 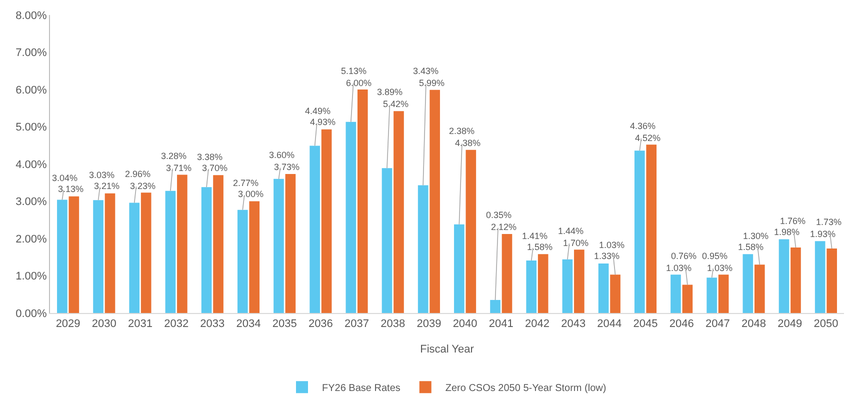 I want to click on data-label: 3.73%, so click(x=287, y=167).